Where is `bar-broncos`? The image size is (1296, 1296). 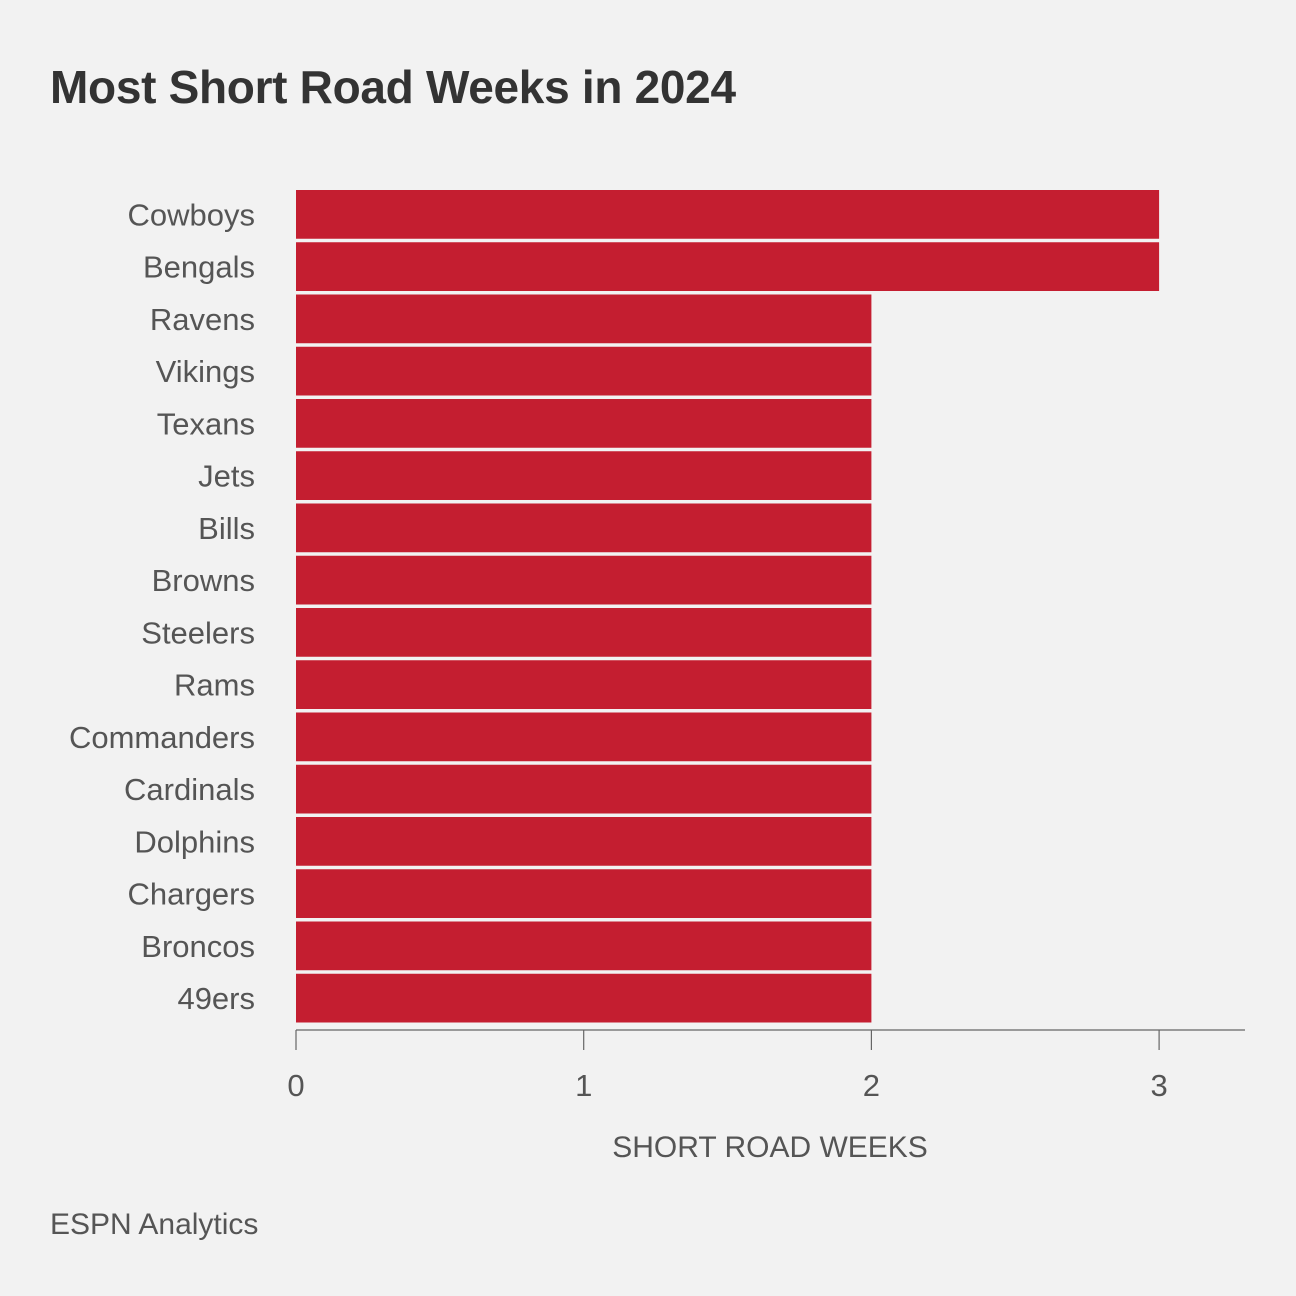 bar-broncos is located at coordinates (584, 946).